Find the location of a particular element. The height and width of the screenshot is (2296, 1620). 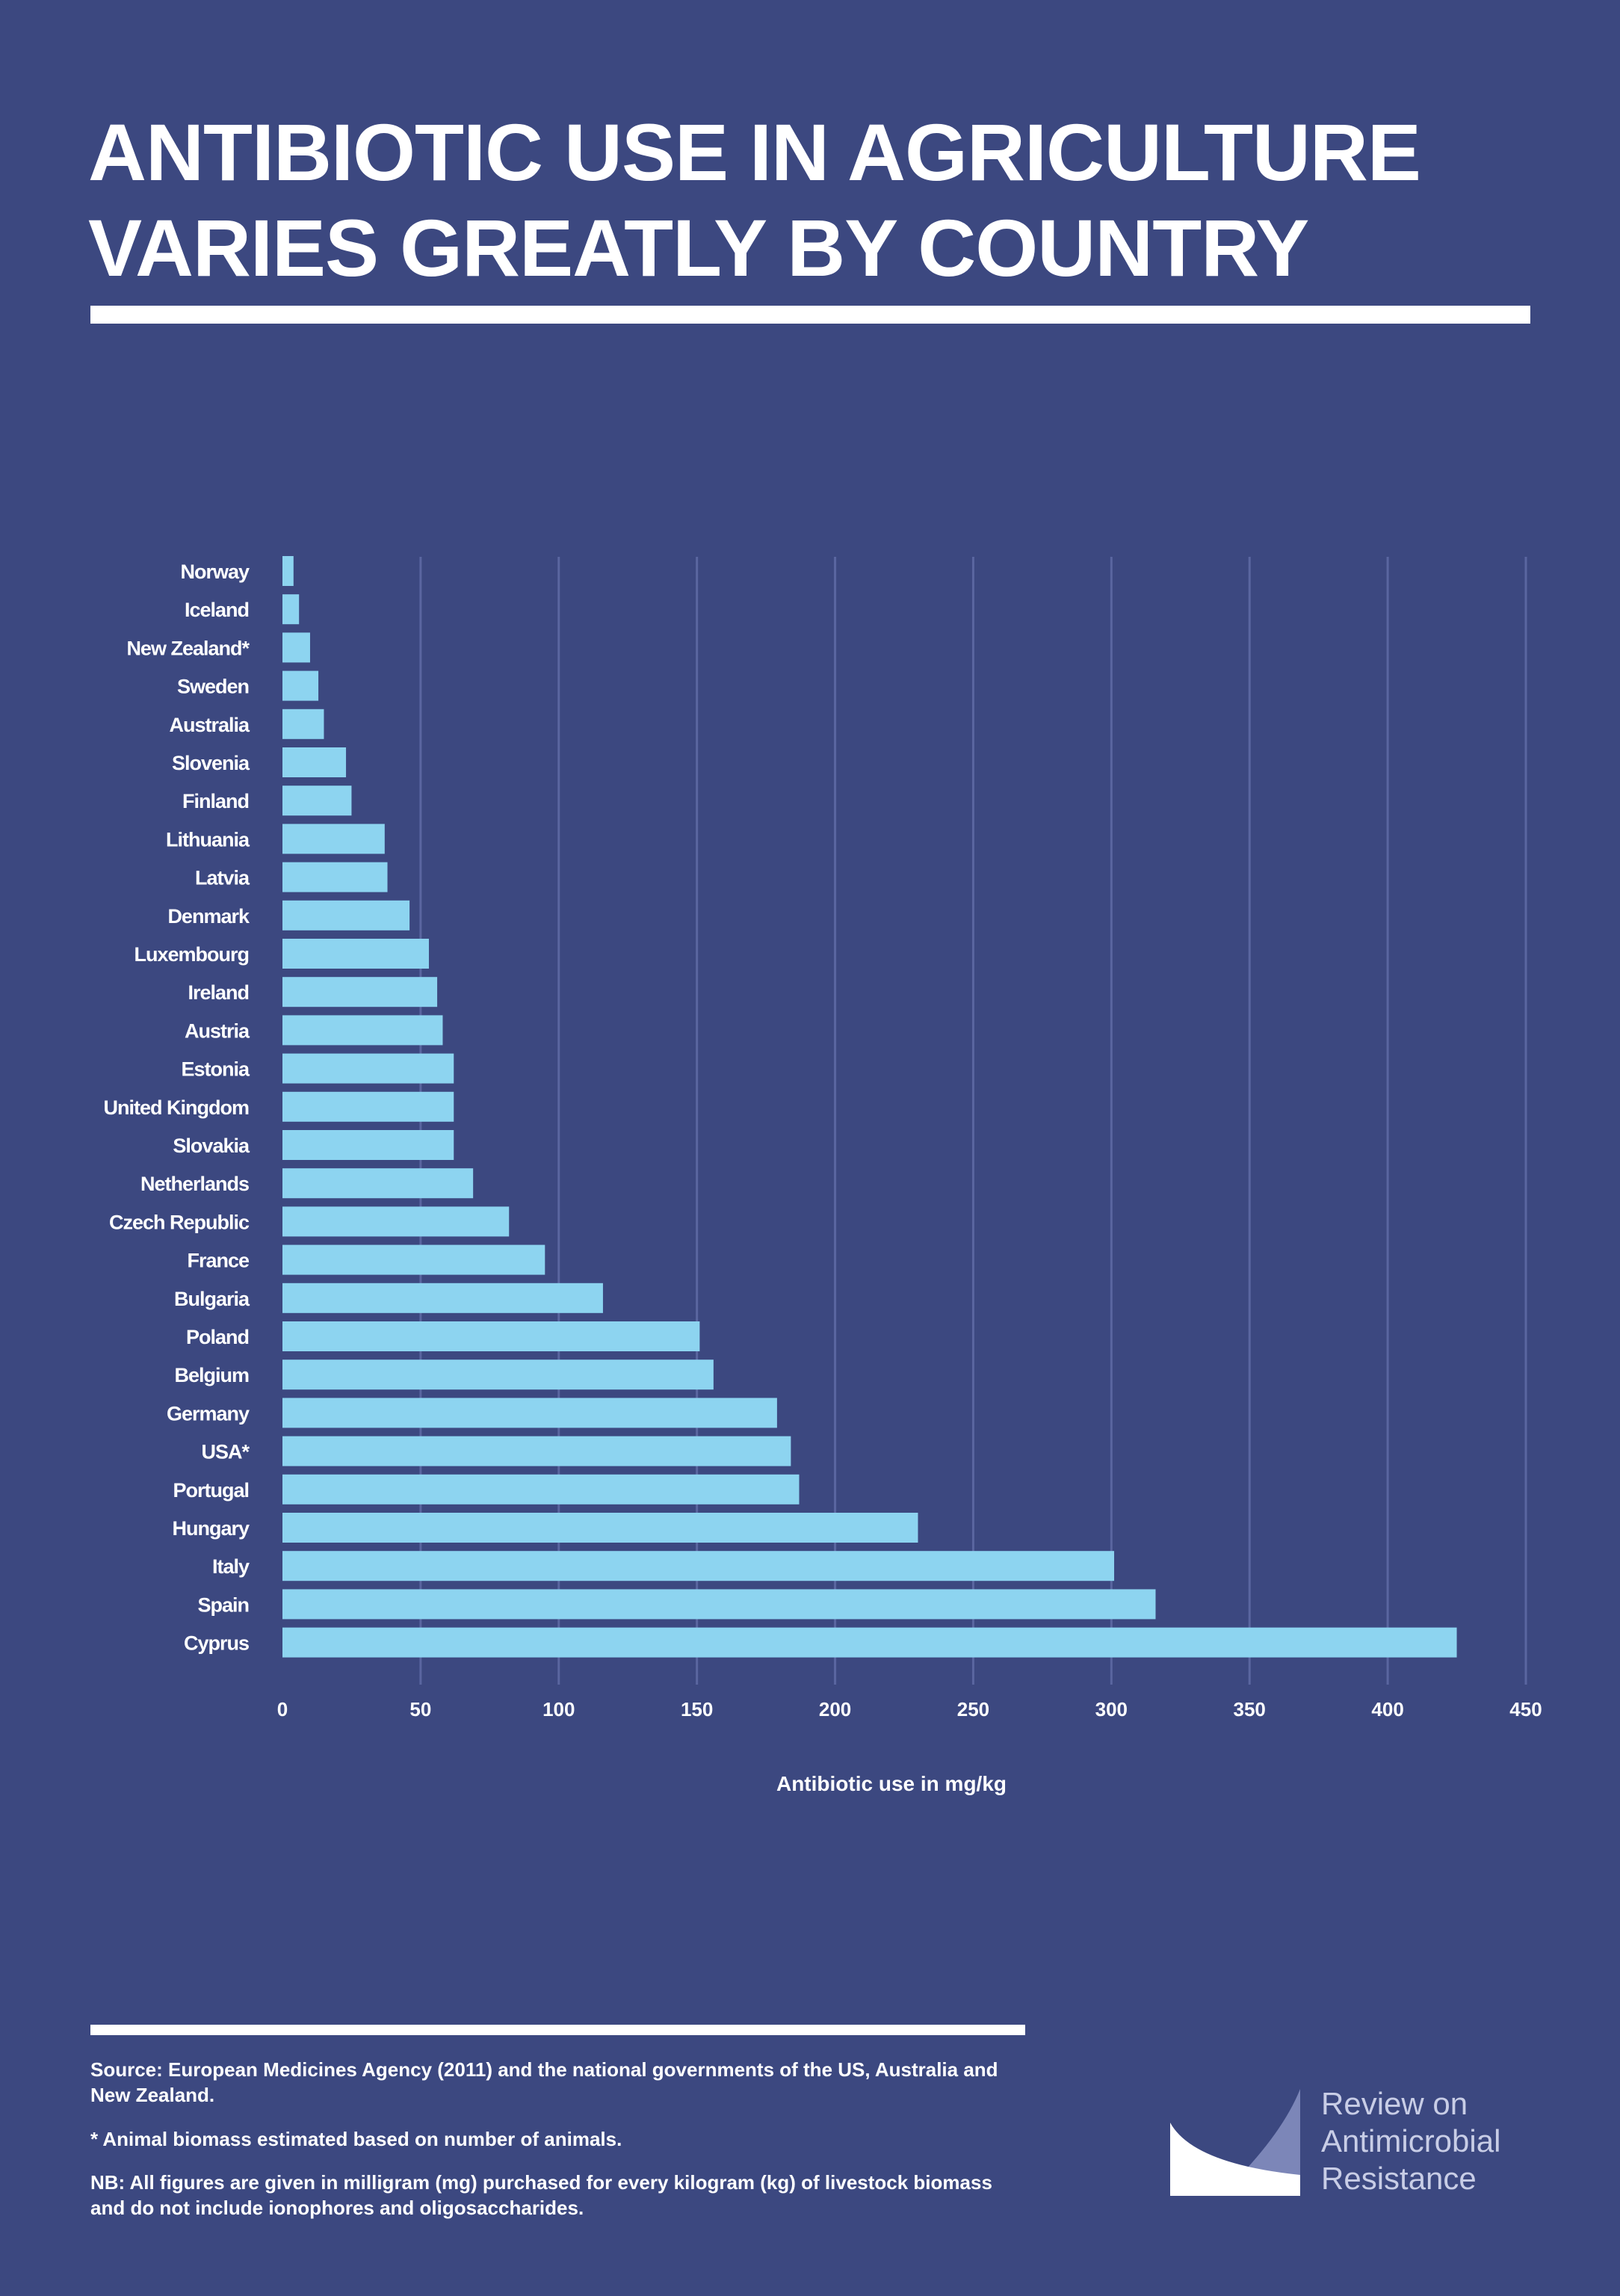

logo-line: Antimicrobial is located at coordinates (1411, 2141).